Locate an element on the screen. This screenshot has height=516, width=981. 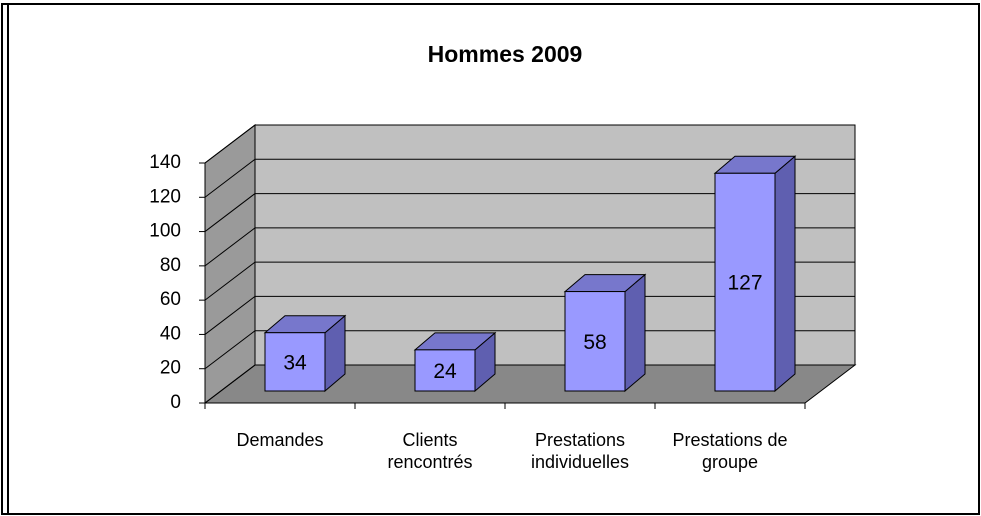
value-label: 24 is located at coordinates (445, 371).